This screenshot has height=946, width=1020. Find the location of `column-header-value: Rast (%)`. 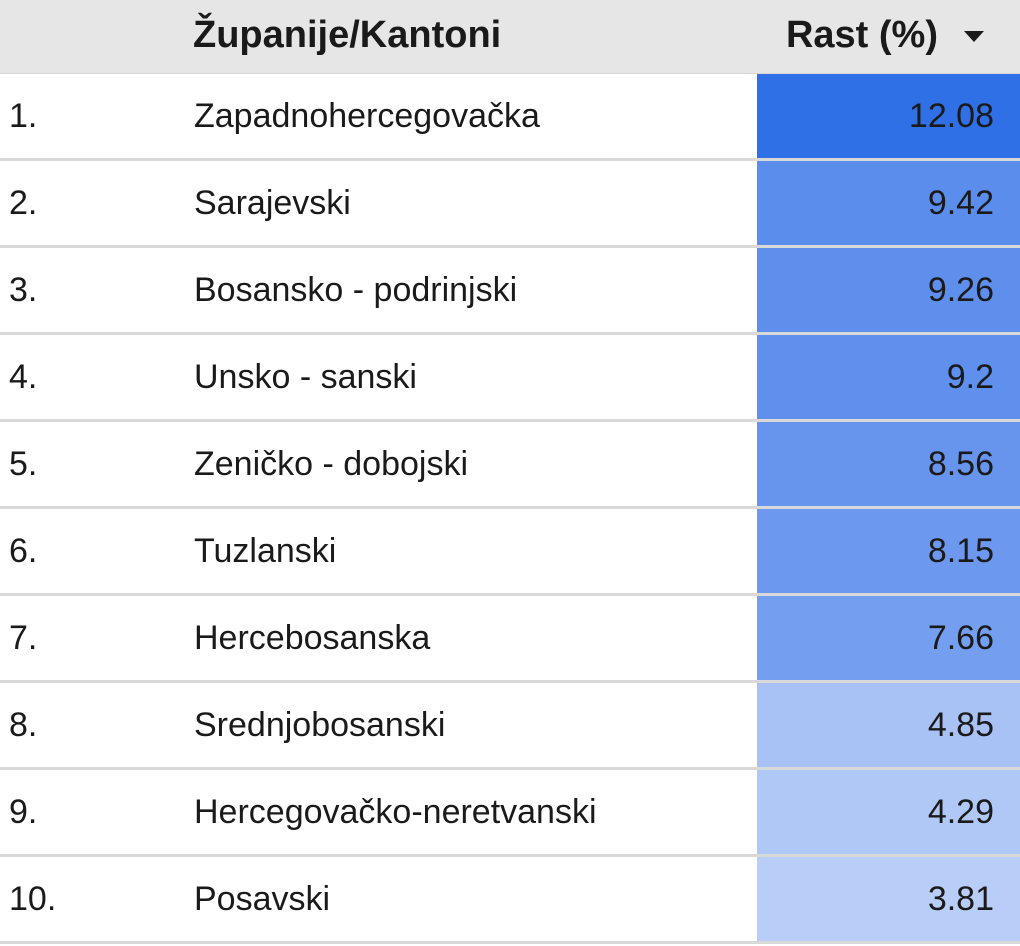

column-header-value: Rast (%) is located at coordinates (888, 35).